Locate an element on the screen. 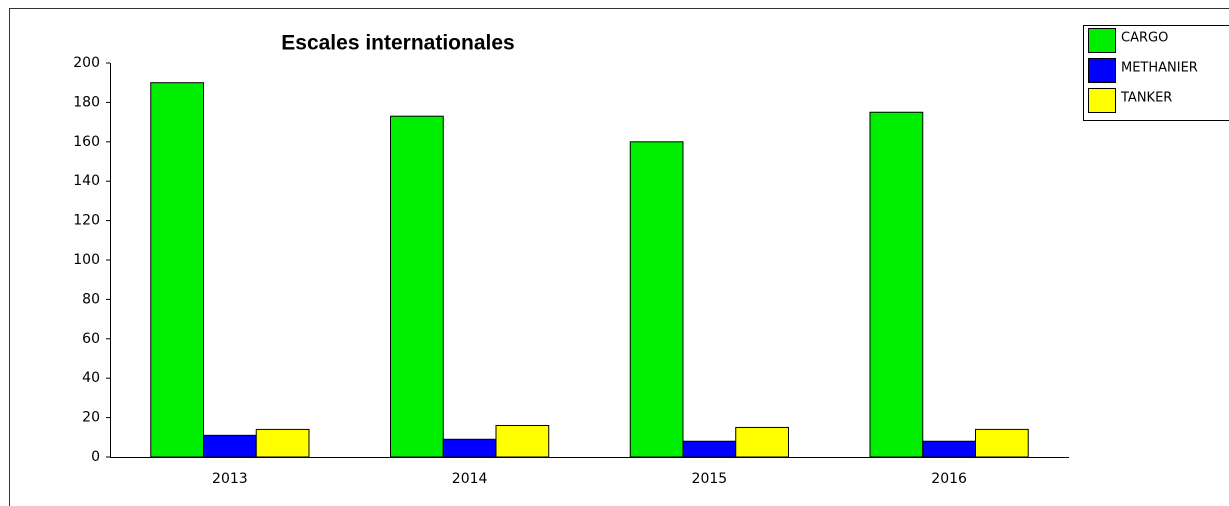 The width and height of the screenshot is (1229, 506). x-tick-label: 2014 is located at coordinates (470, 479).